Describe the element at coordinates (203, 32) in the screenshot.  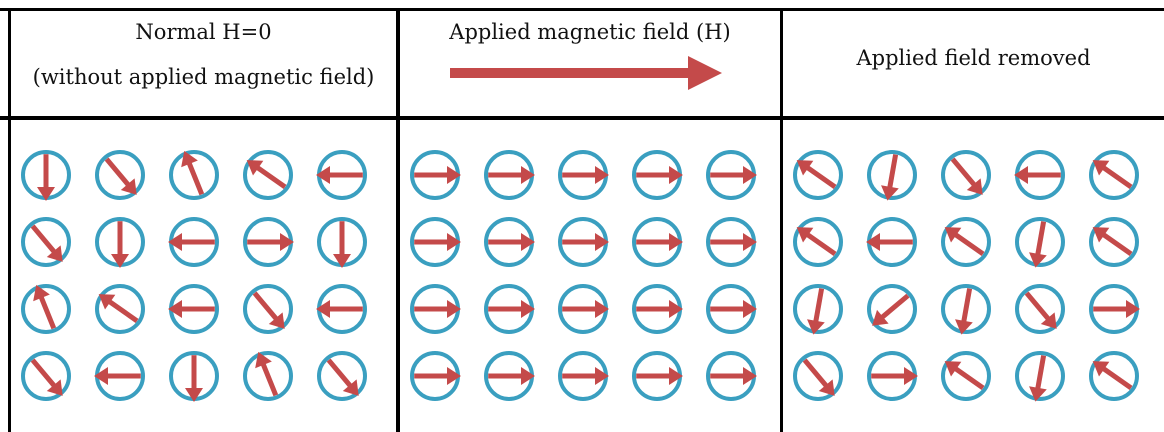
I see `header-normal-title: Normal H=0` at that location.